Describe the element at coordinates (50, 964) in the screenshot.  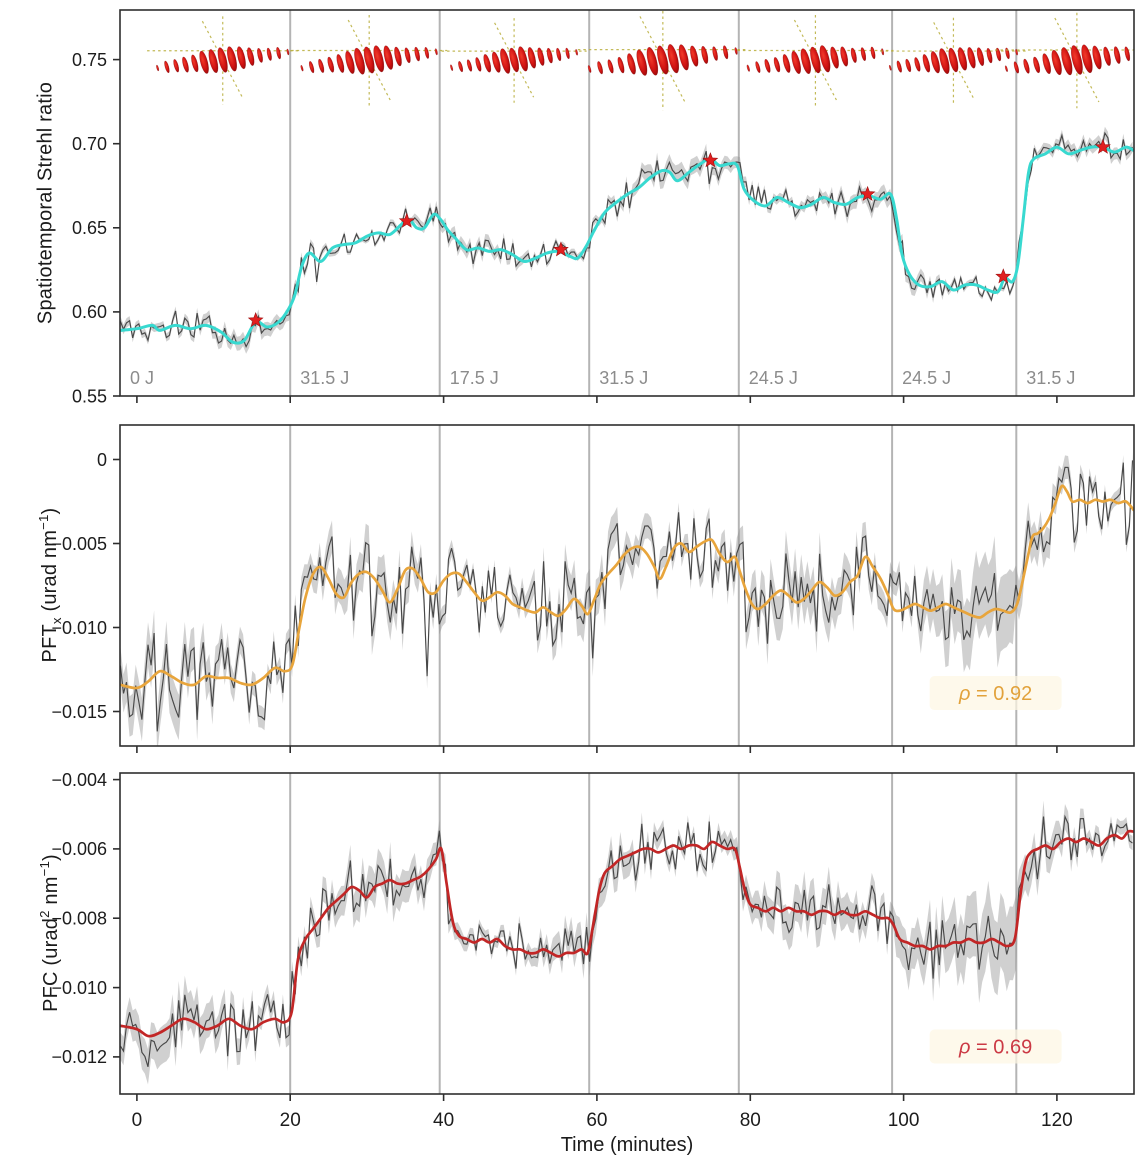
I see `y-axis-title-part: PFC (urad` at that location.